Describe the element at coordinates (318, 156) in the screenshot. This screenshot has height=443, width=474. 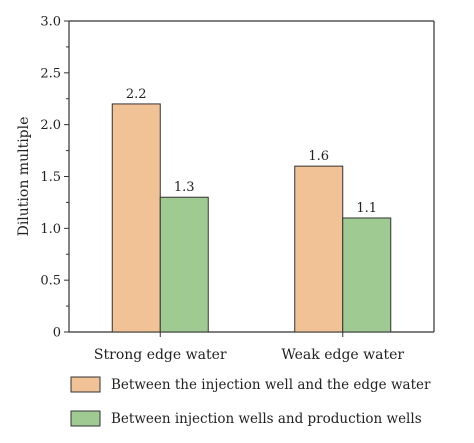
I see `bar-value-label: 1.6` at that location.